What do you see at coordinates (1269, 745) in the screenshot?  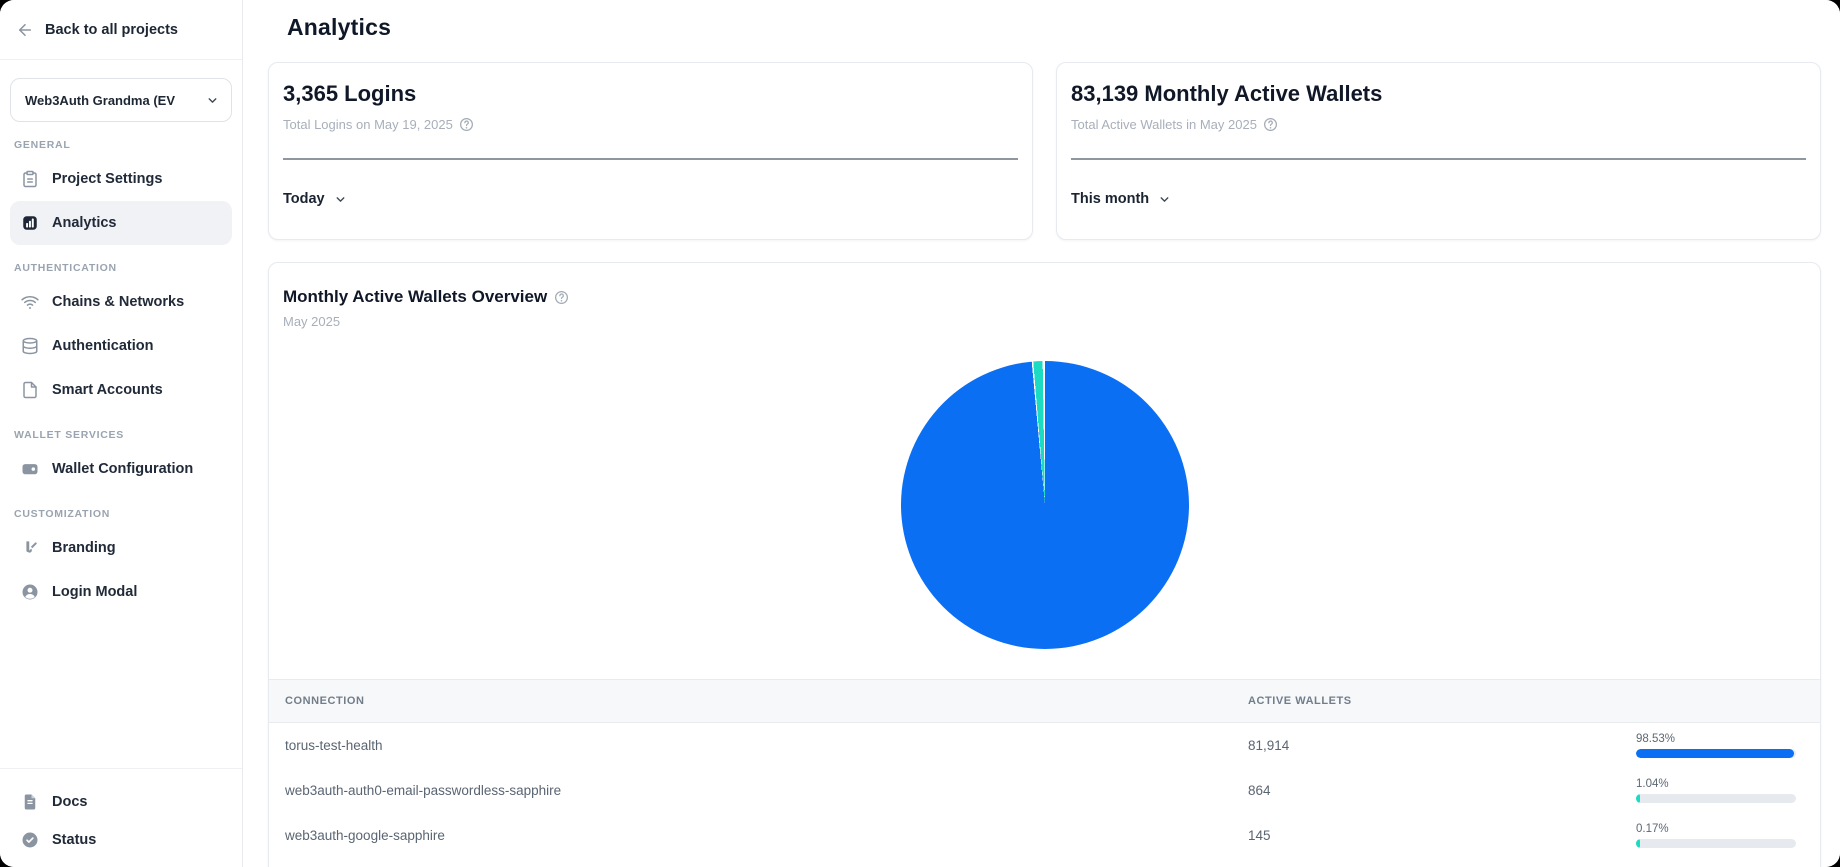 I see `active-wallets-value: 81,914` at bounding box center [1269, 745].